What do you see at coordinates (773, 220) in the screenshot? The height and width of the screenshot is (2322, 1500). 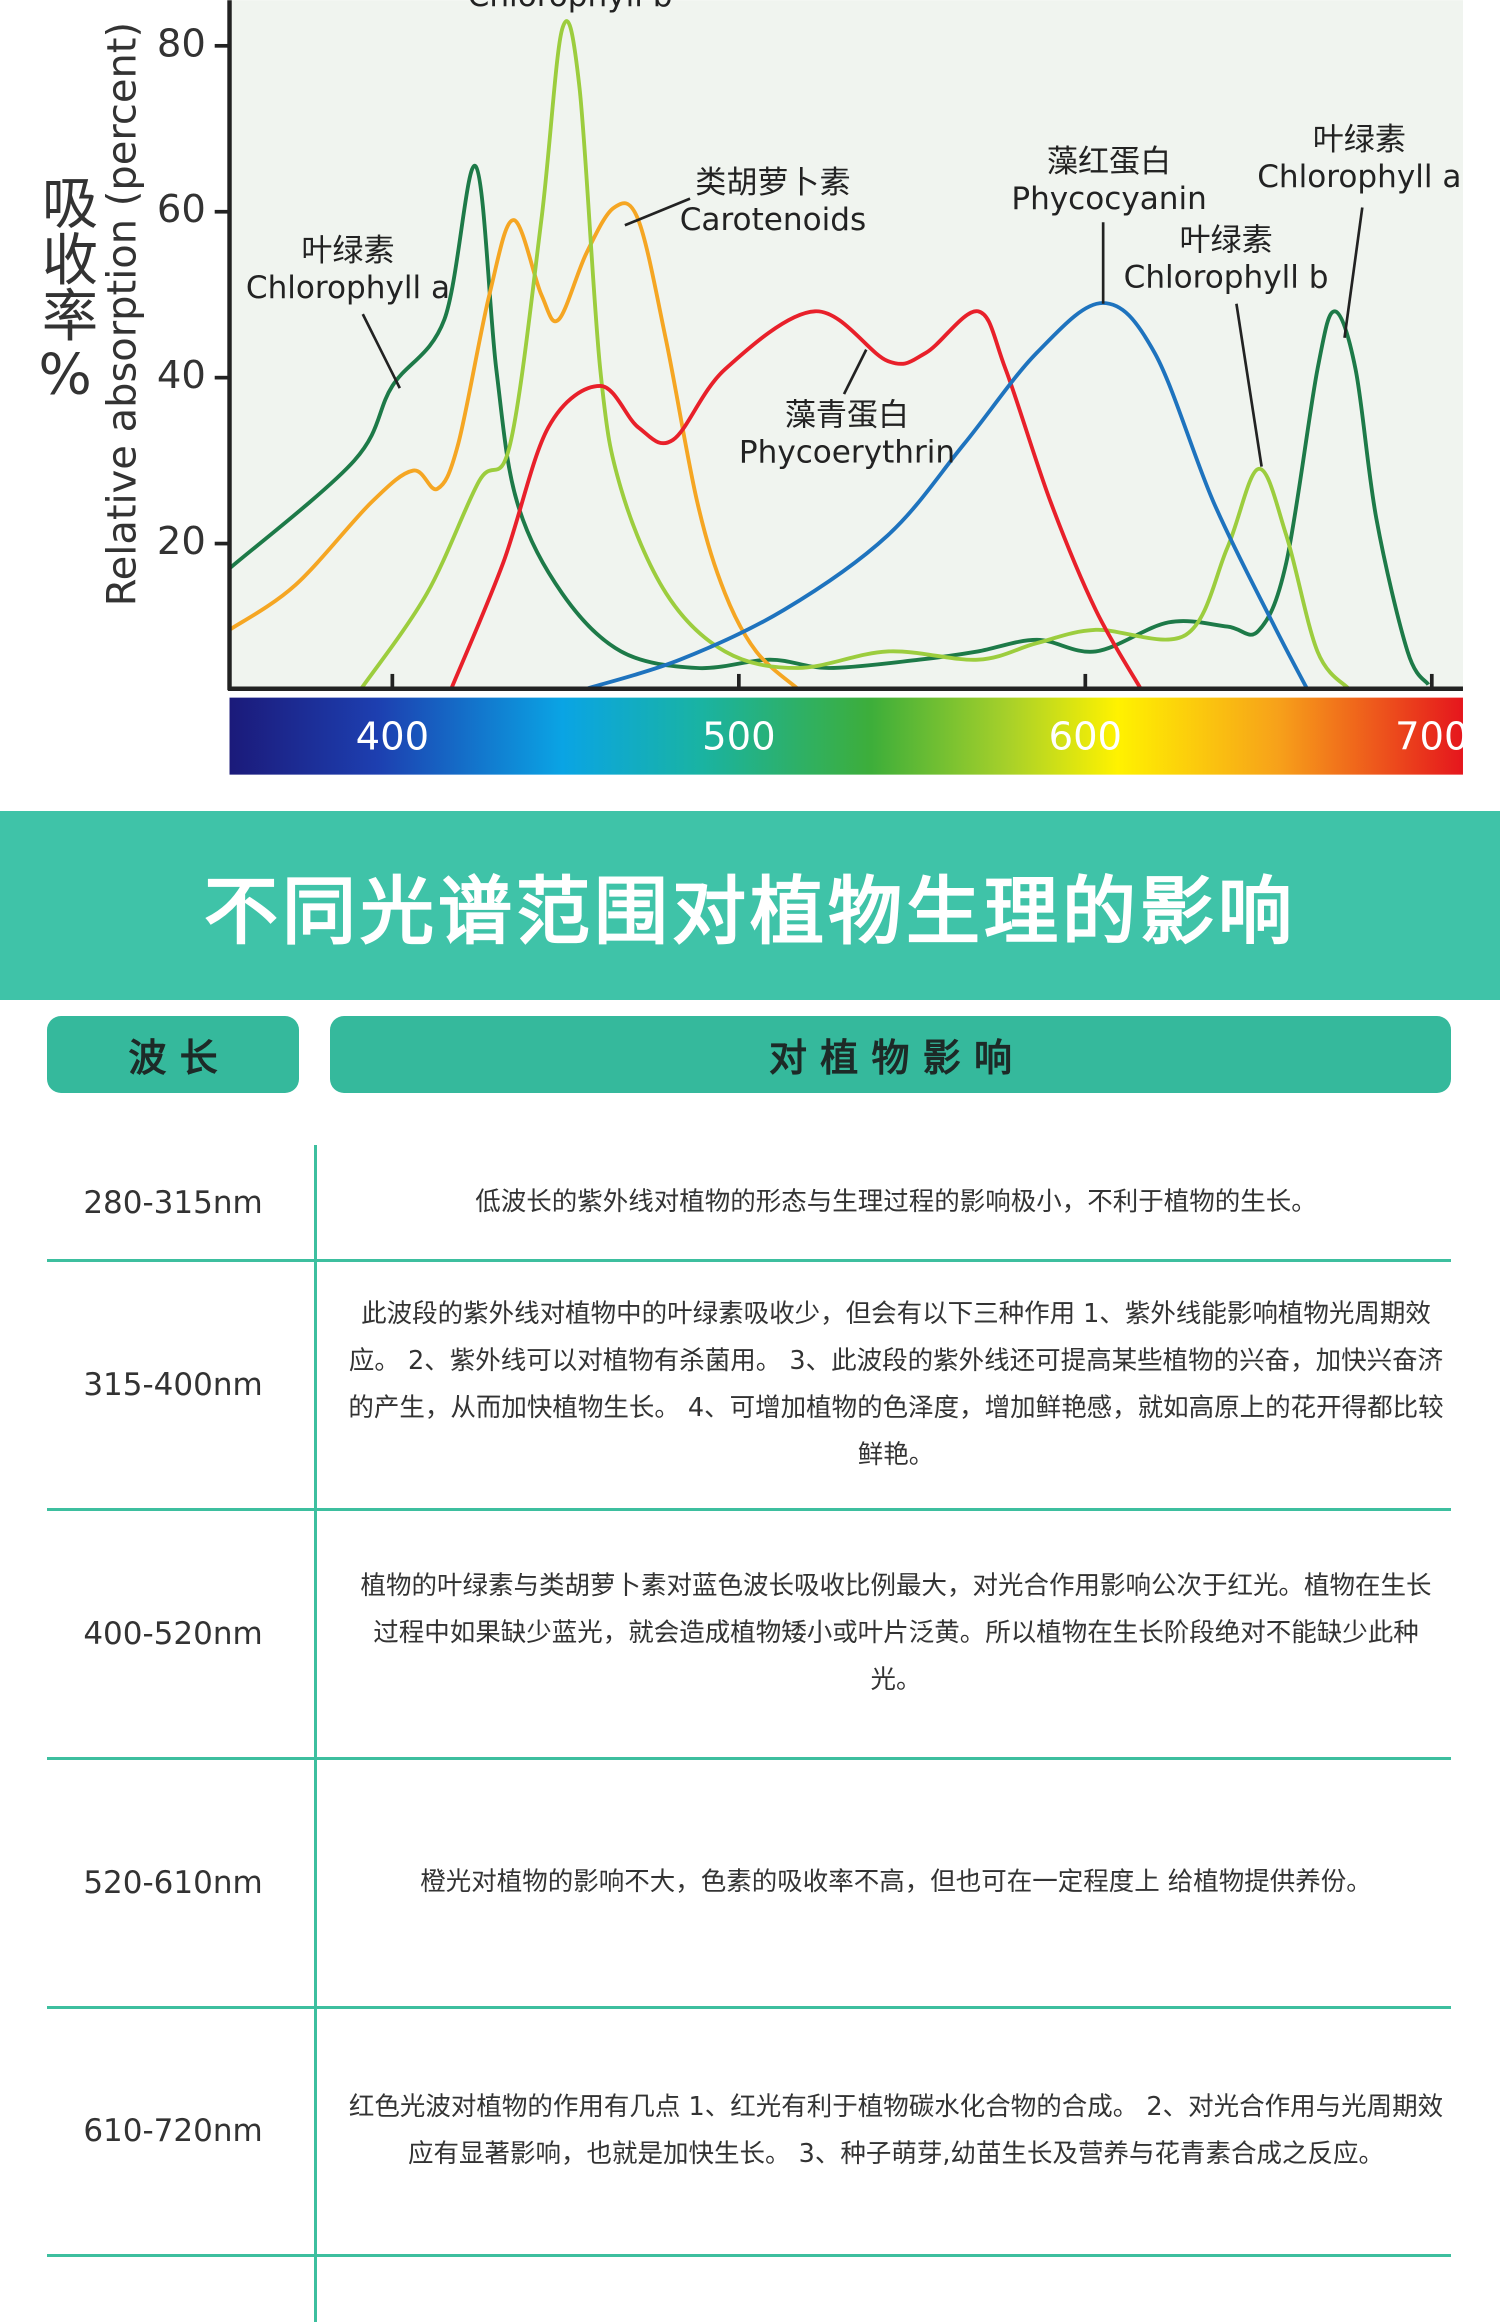 I see `curve-label: Carotenoids` at bounding box center [773, 220].